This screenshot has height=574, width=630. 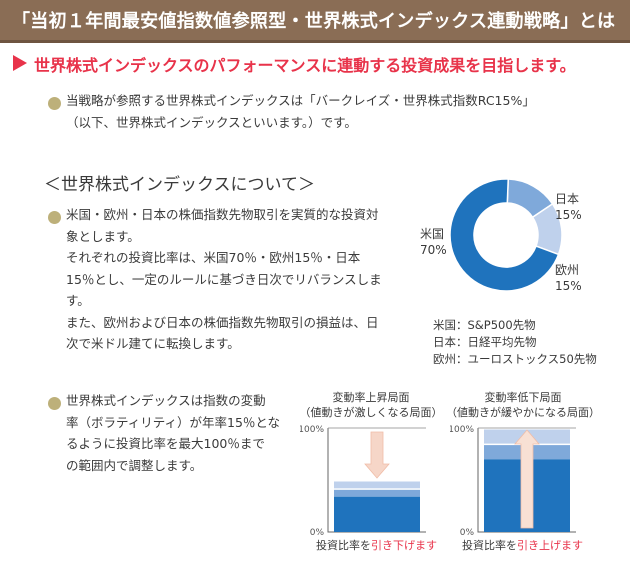 I want to click on donut-label-europe: 欧州 15%, so click(x=568, y=278).